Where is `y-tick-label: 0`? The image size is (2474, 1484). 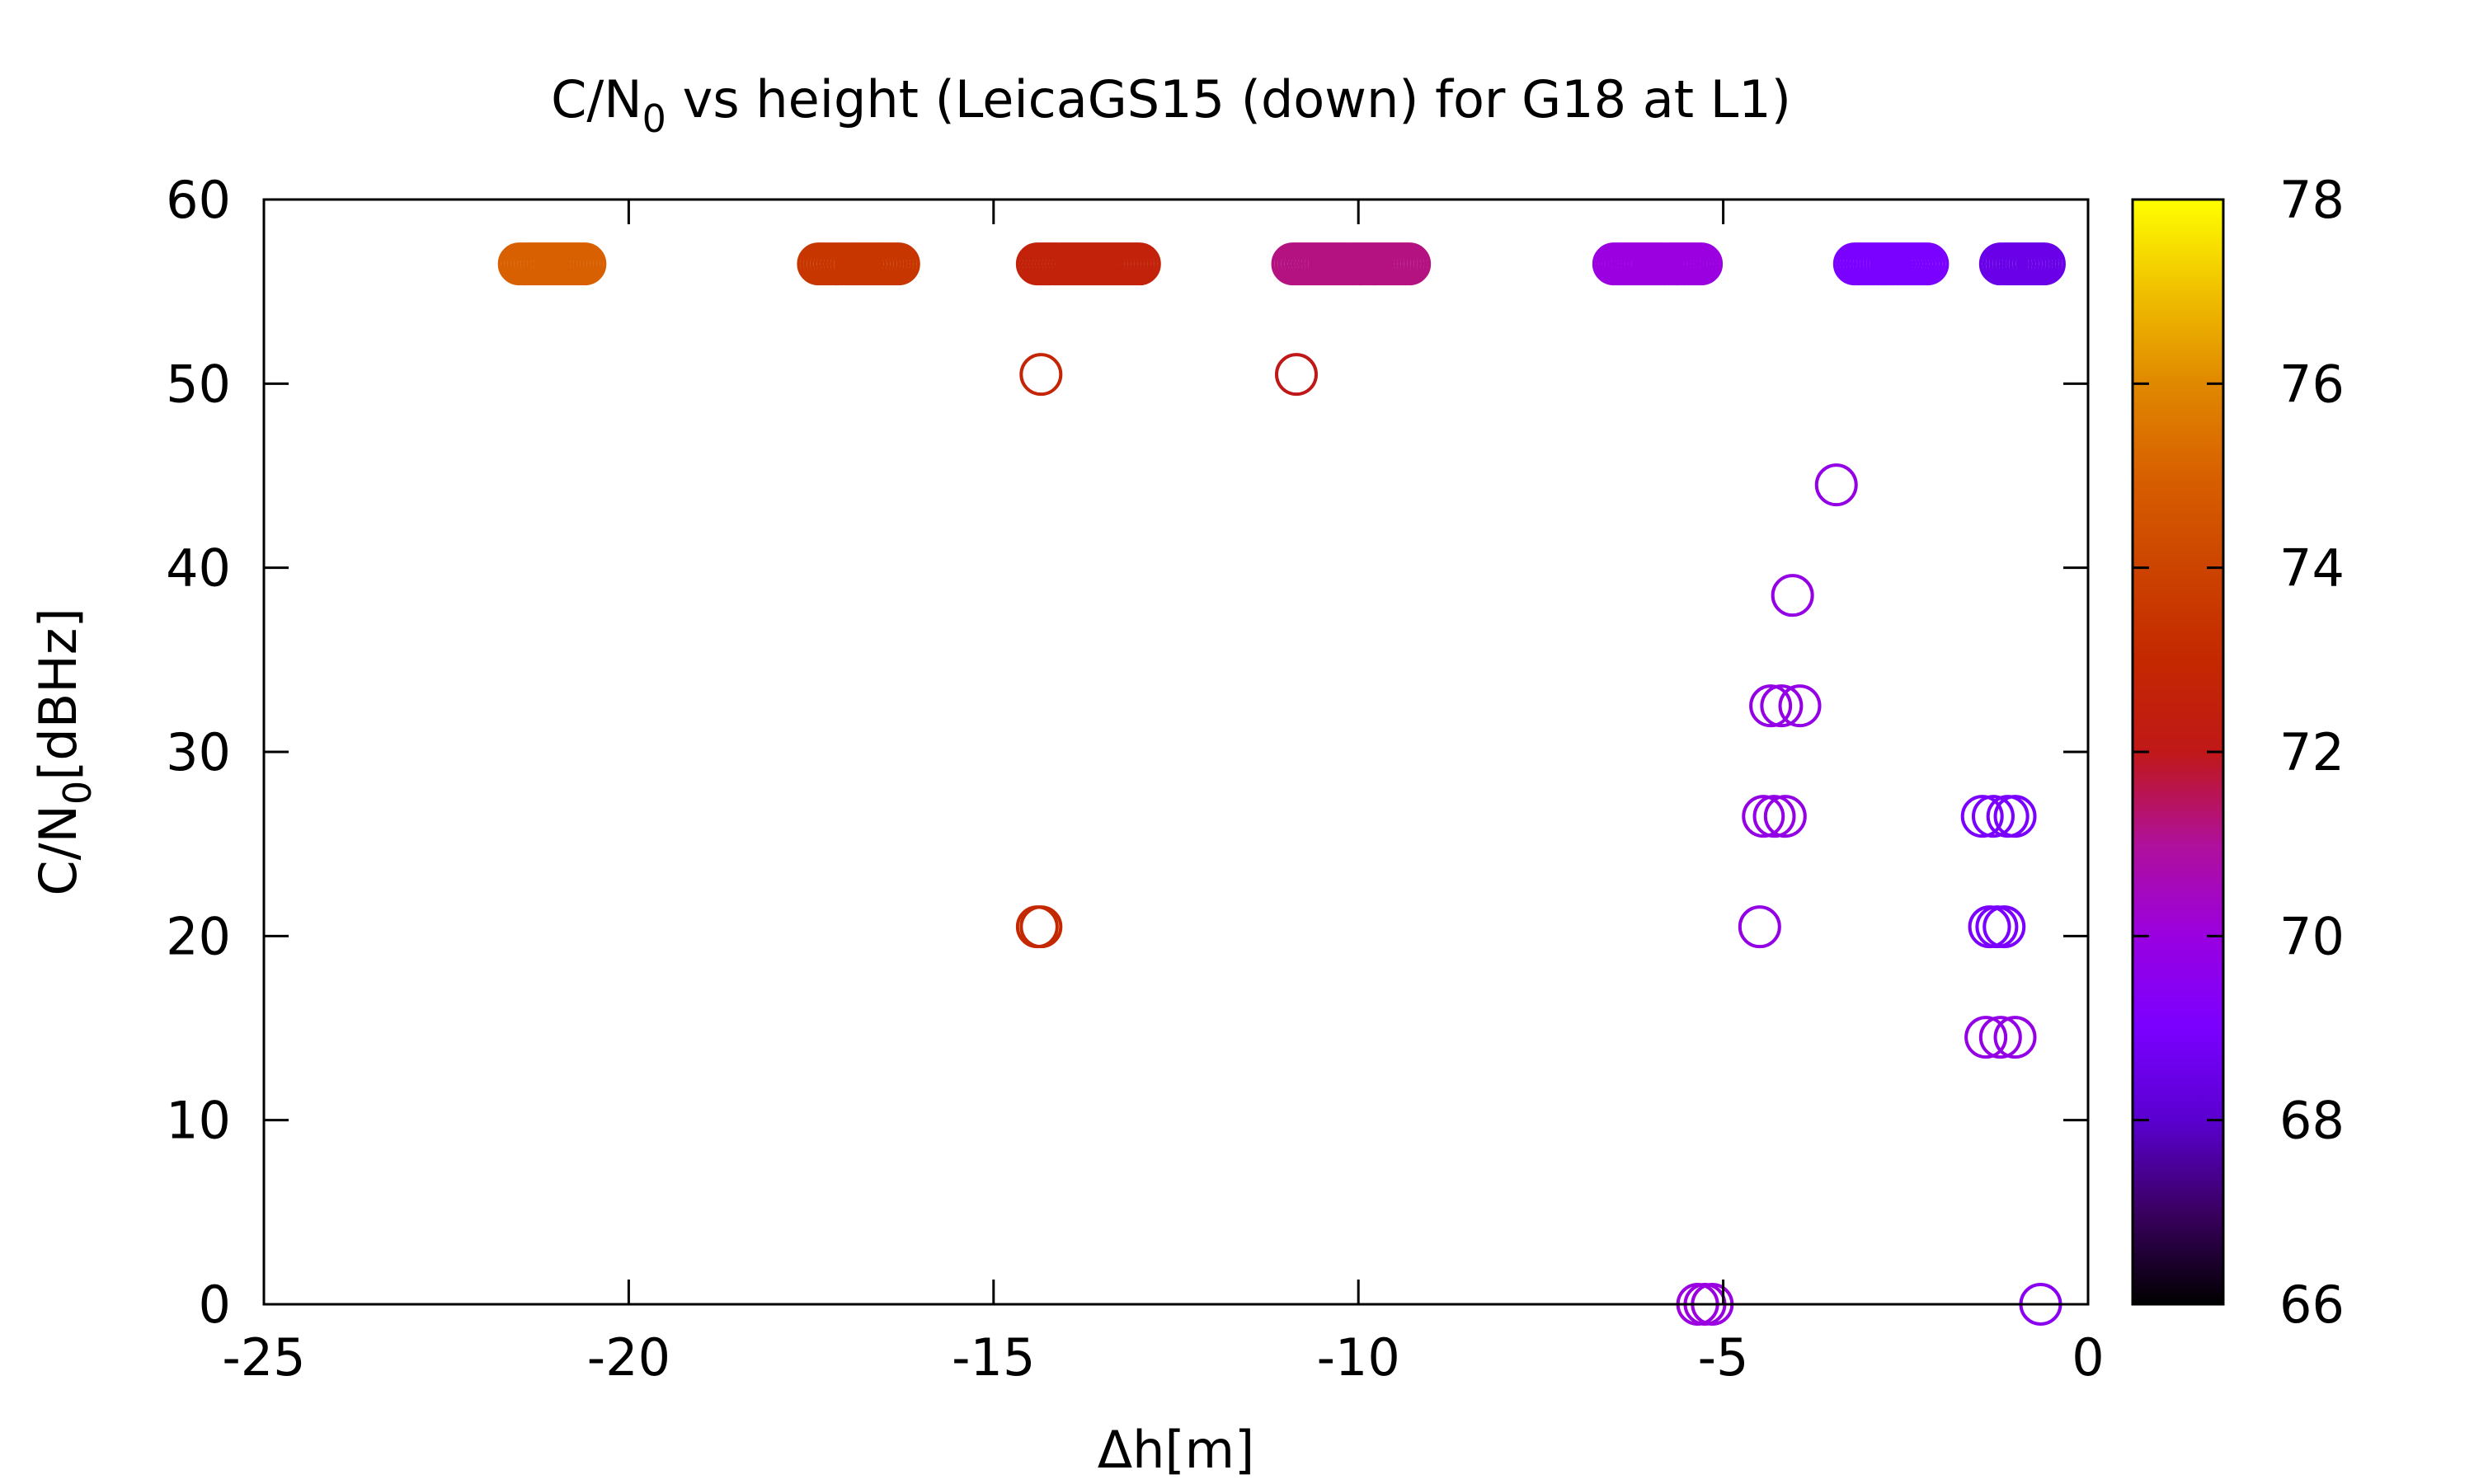 y-tick-label: 0 is located at coordinates (215, 1305).